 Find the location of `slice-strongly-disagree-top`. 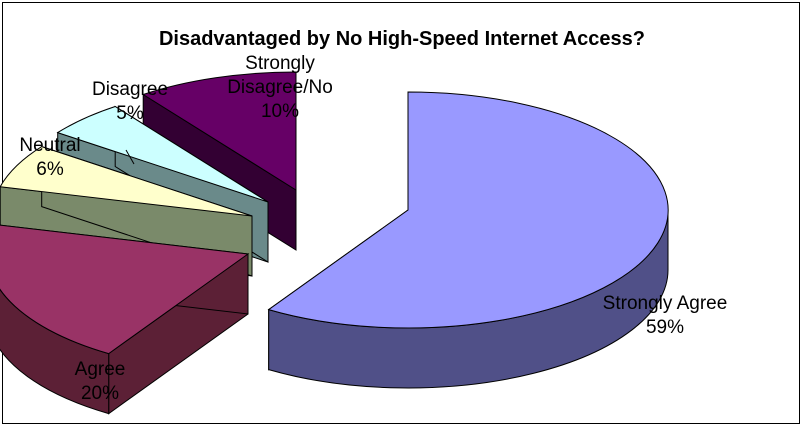

slice-strongly-disagree-top is located at coordinates (219, 131).